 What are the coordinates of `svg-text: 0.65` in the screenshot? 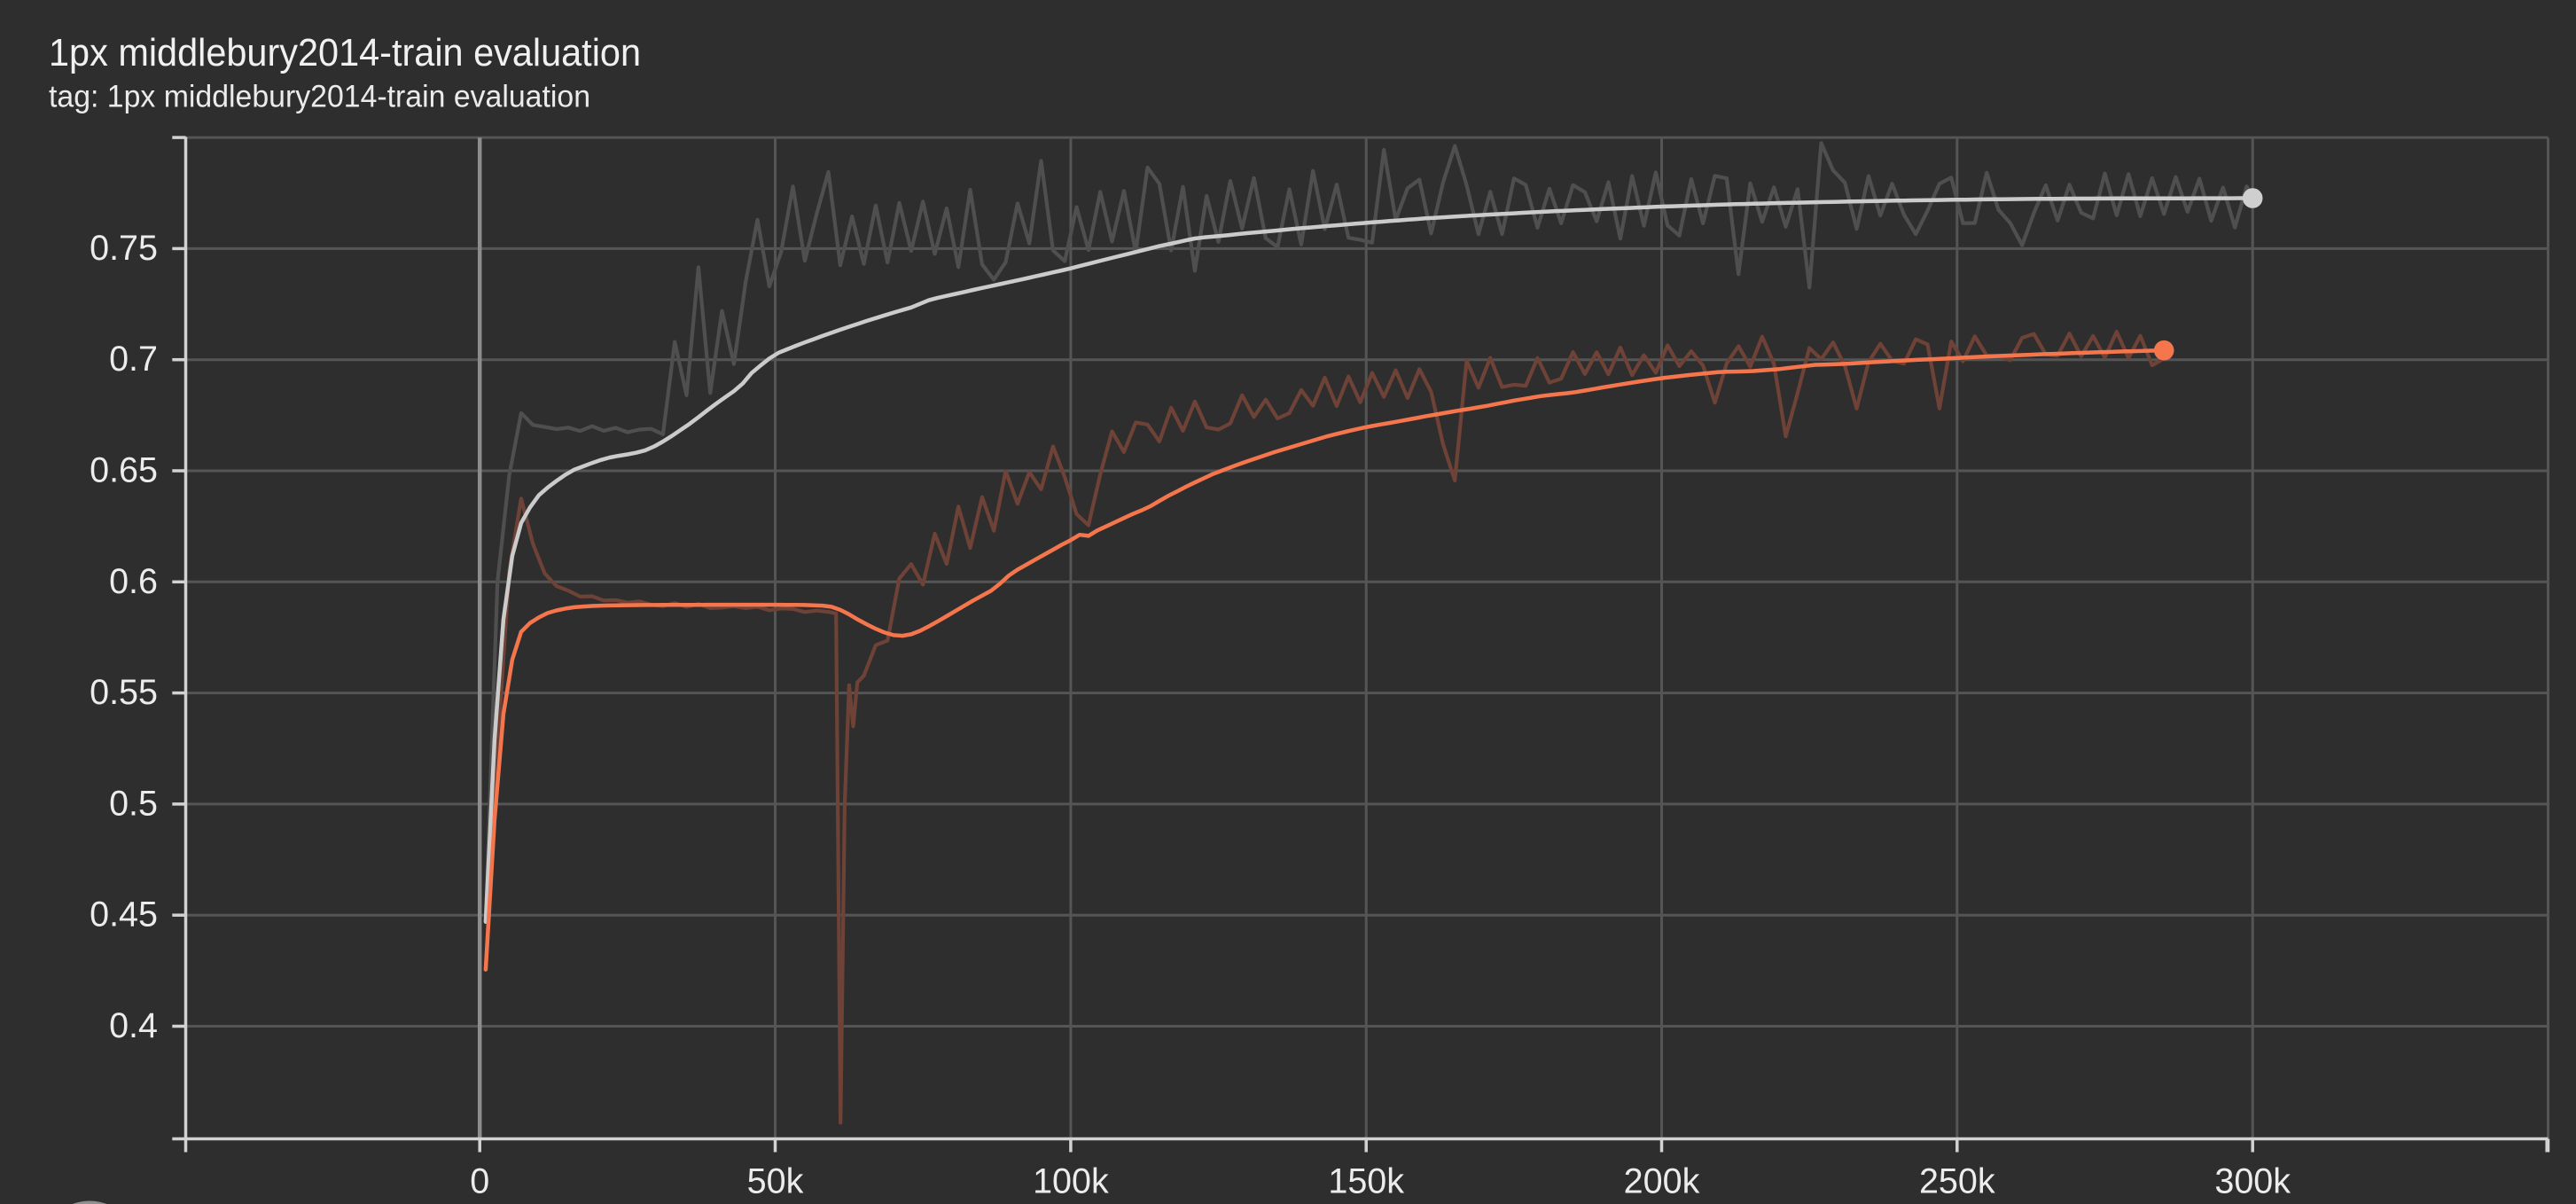 It's located at (124, 470).